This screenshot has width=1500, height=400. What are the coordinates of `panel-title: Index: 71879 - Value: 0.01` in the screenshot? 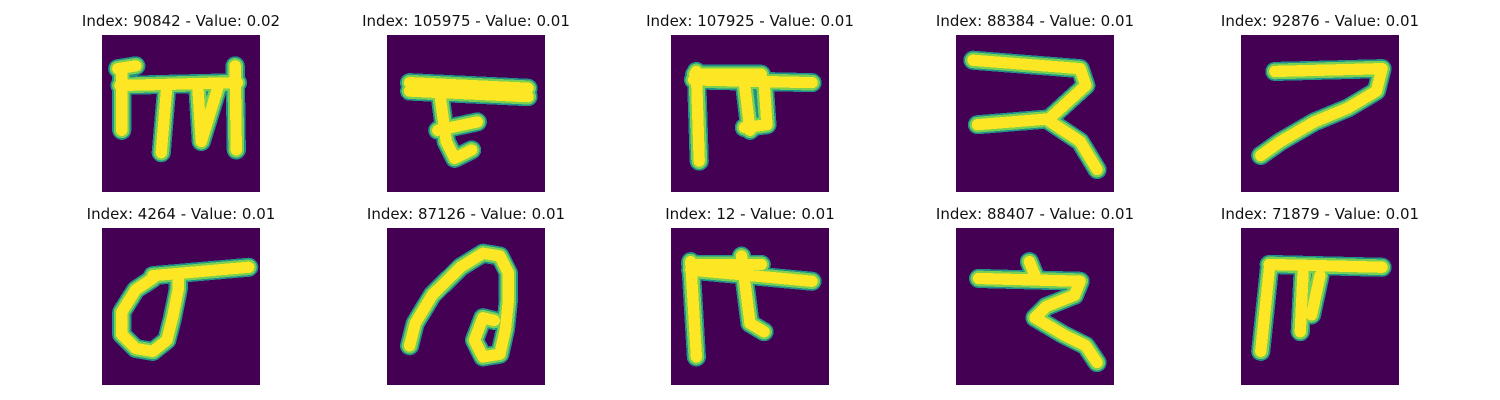 It's located at (1320, 214).